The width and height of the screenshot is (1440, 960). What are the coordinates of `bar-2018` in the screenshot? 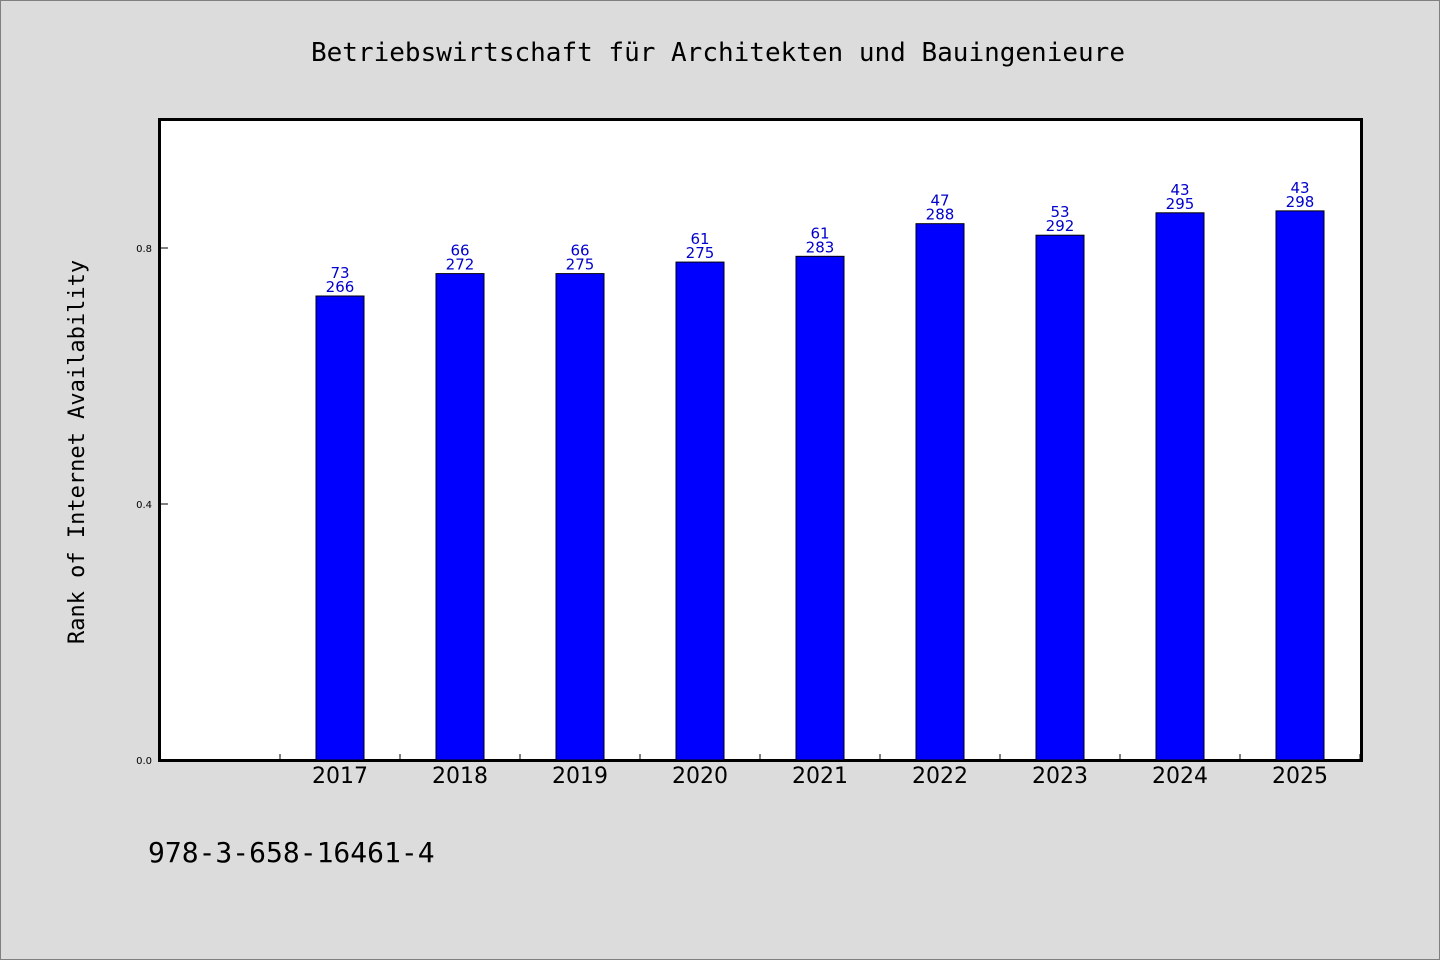 It's located at (460, 517).